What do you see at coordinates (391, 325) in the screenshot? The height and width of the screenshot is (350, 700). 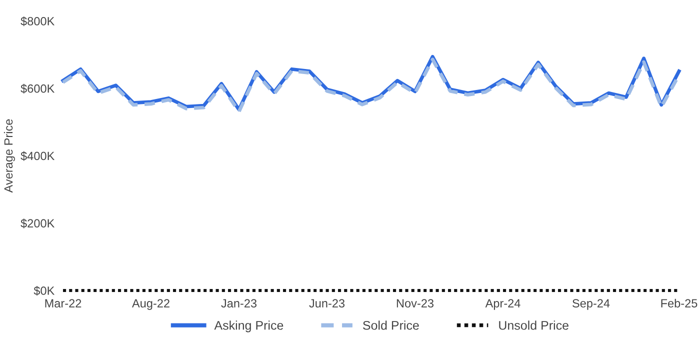 I see `legend-label: Sold Price` at bounding box center [391, 325].